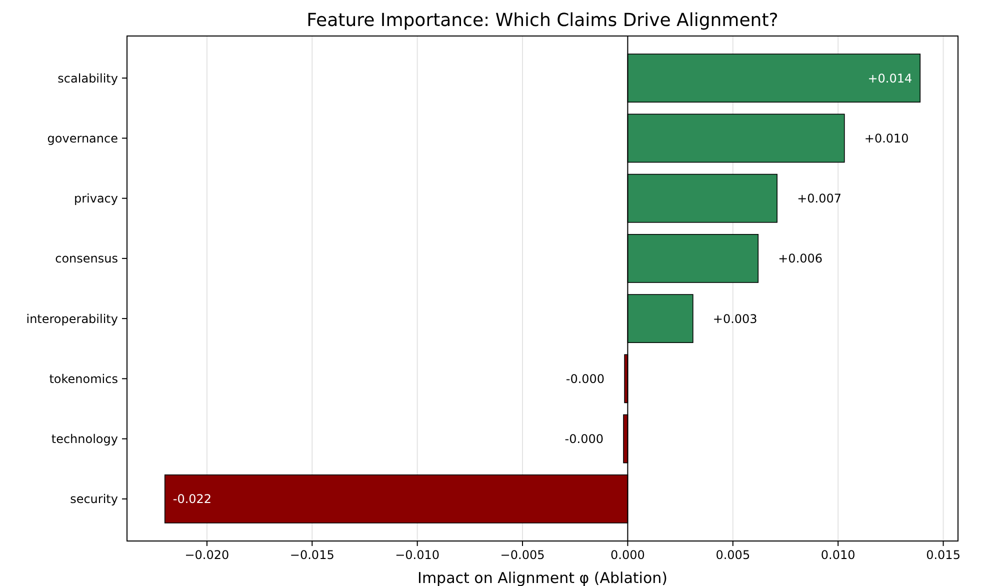 The image size is (987, 586). Describe the element at coordinates (86, 259) in the screenshot. I see `y-tick-label: consensus` at that location.